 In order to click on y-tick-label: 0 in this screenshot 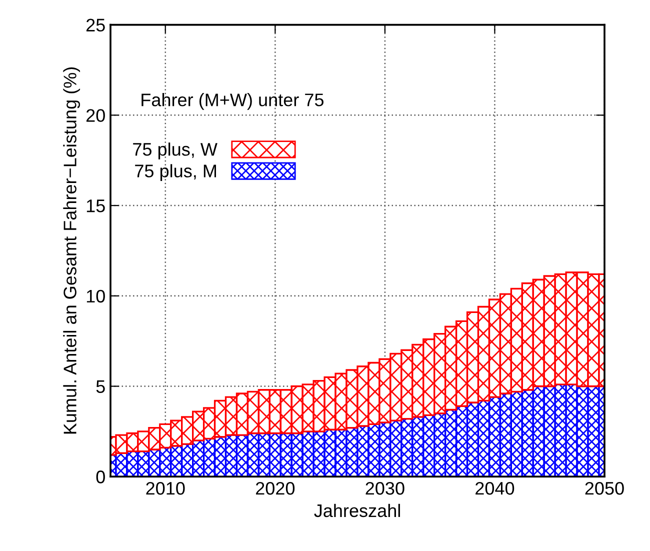, I will do `click(100, 477)`.